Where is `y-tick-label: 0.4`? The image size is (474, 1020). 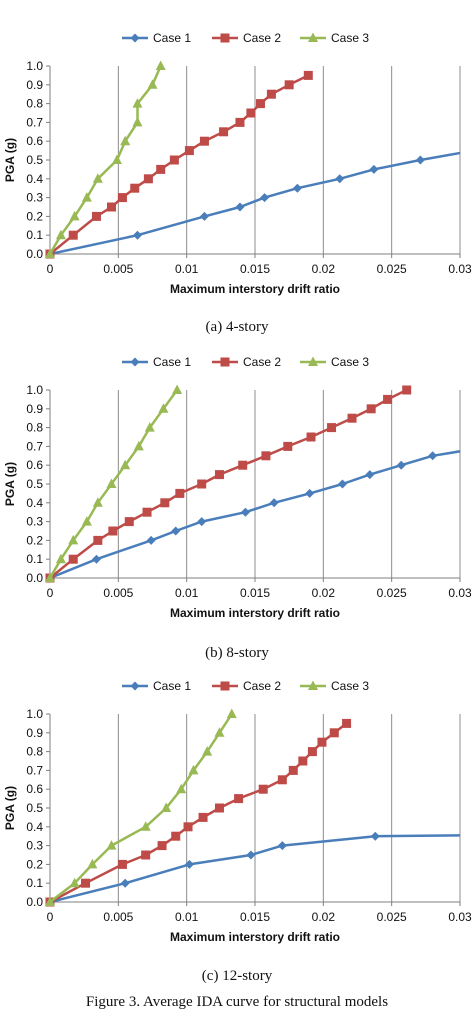
y-tick-label: 0.4 is located at coordinates (34, 179).